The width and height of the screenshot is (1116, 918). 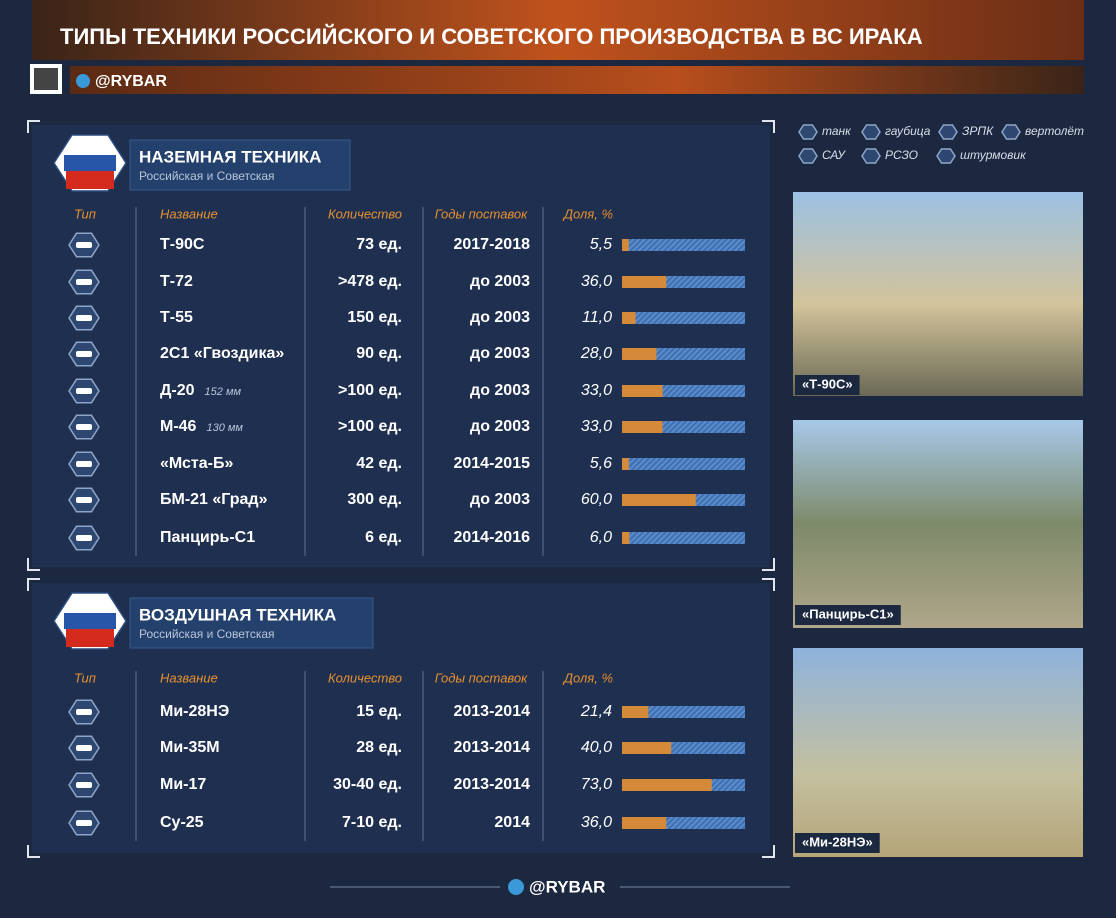 What do you see at coordinates (182, 822) in the screenshot?
I see `vehicle-name: Су-25` at bounding box center [182, 822].